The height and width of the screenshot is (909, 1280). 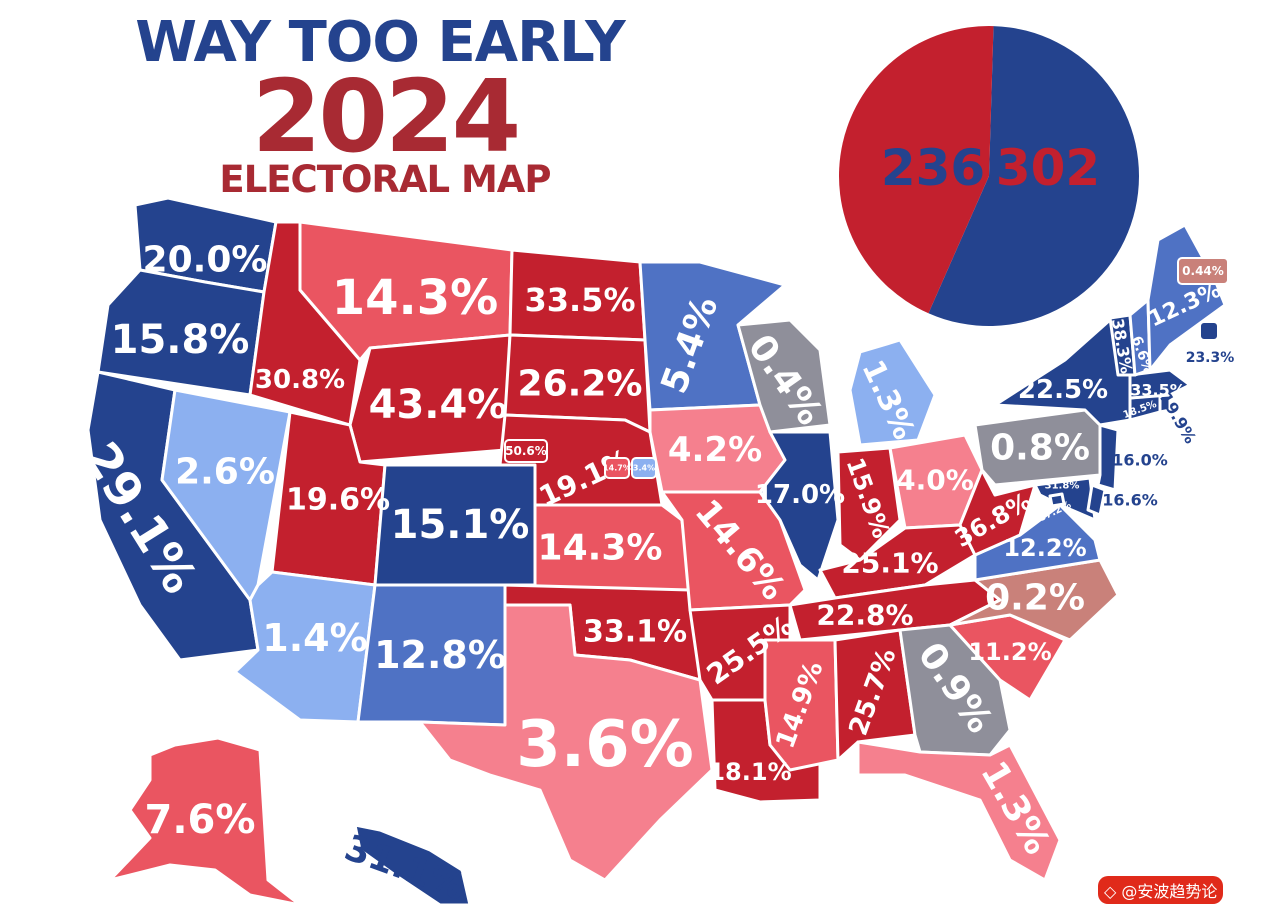 I want to click on state-mi, so click(x=892, y=392).